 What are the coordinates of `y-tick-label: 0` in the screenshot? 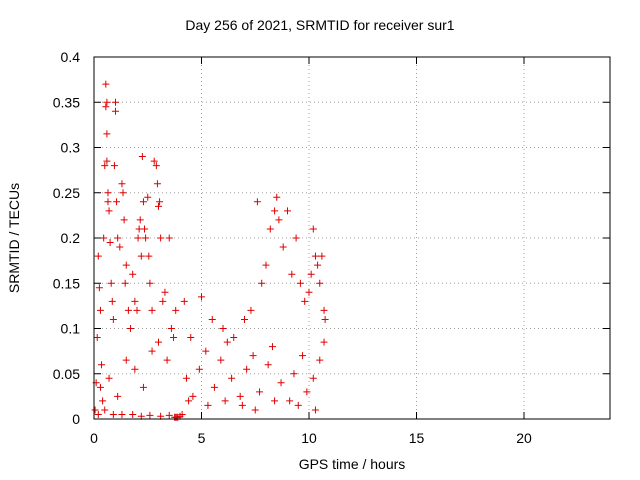 It's located at (76, 419).